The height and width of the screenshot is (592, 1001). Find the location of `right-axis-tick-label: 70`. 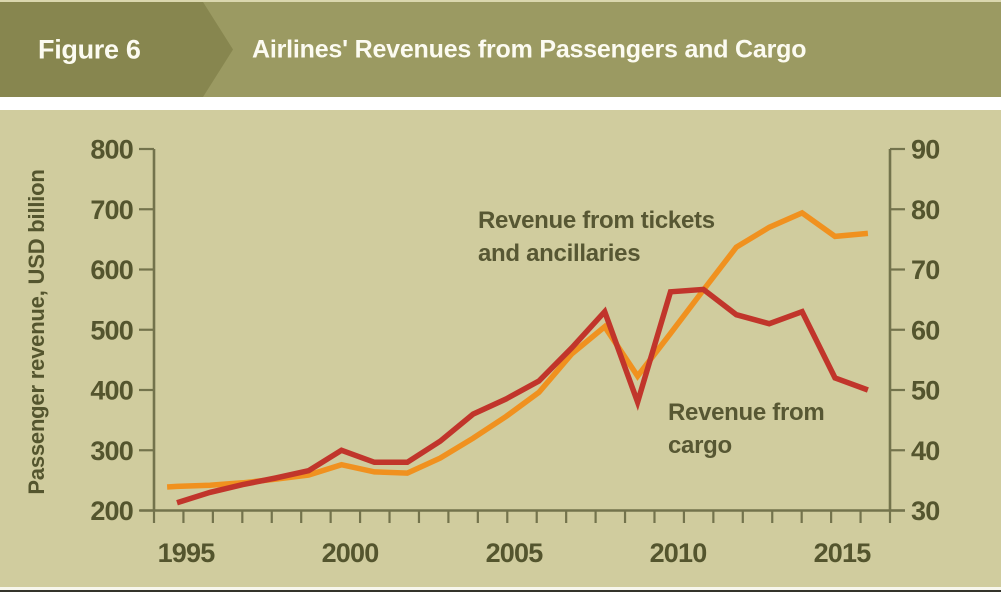

right-axis-tick-label: 70 is located at coordinates (925, 270).